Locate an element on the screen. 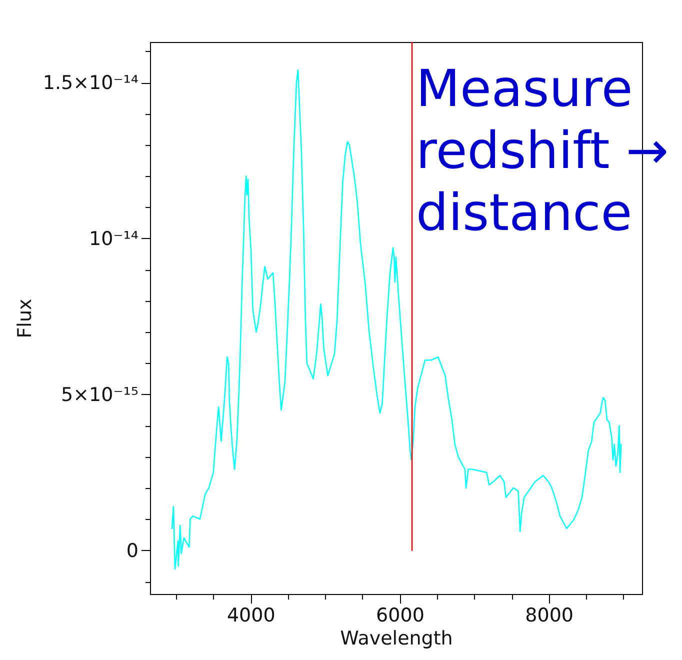 The height and width of the screenshot is (660, 682). x-tick-label: 6000 is located at coordinates (400, 615).